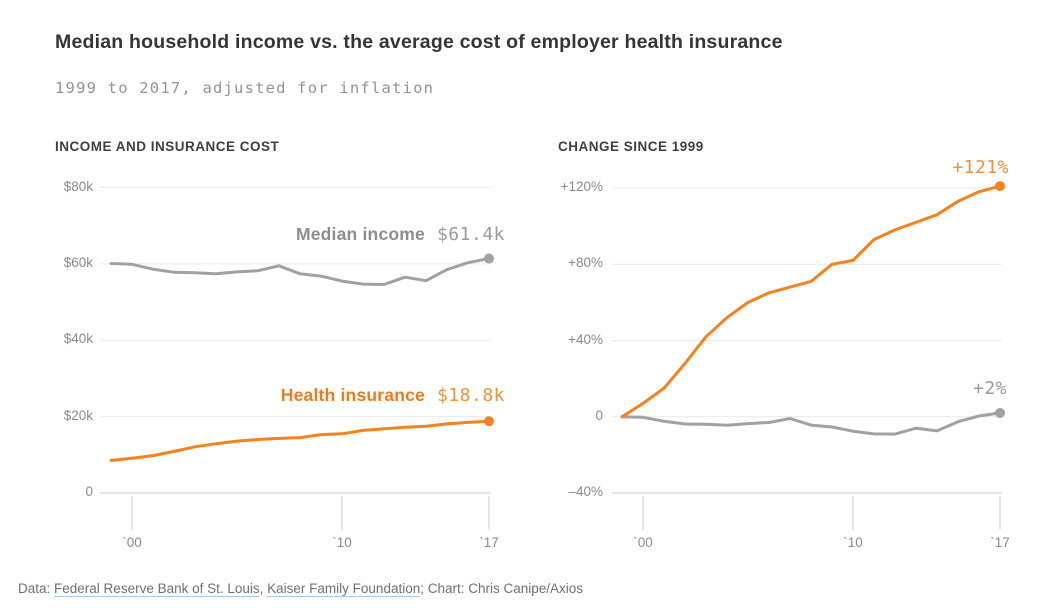 This screenshot has height=616, width=1042. I want to click on series-line-health_insurance_change, so click(811, 301).